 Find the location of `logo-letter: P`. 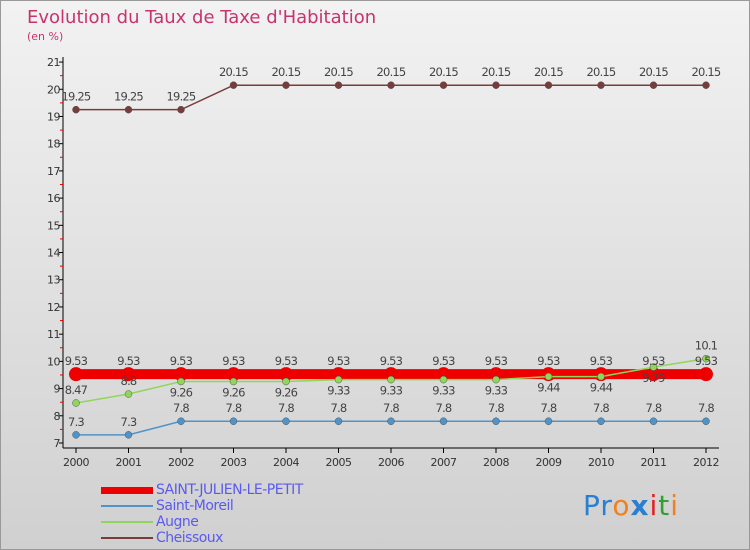

logo-letter: P is located at coordinates (592, 505).